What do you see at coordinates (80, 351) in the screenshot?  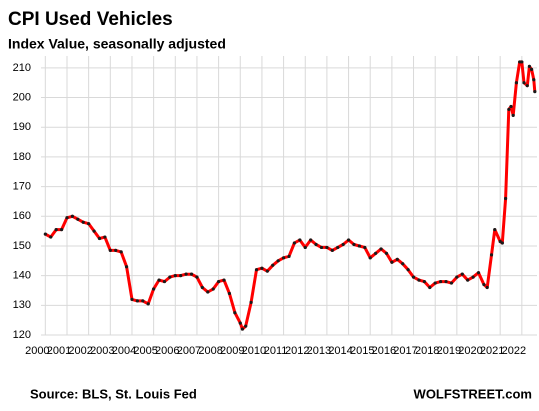 I see `x-tick-label: 2002` at bounding box center [80, 351].